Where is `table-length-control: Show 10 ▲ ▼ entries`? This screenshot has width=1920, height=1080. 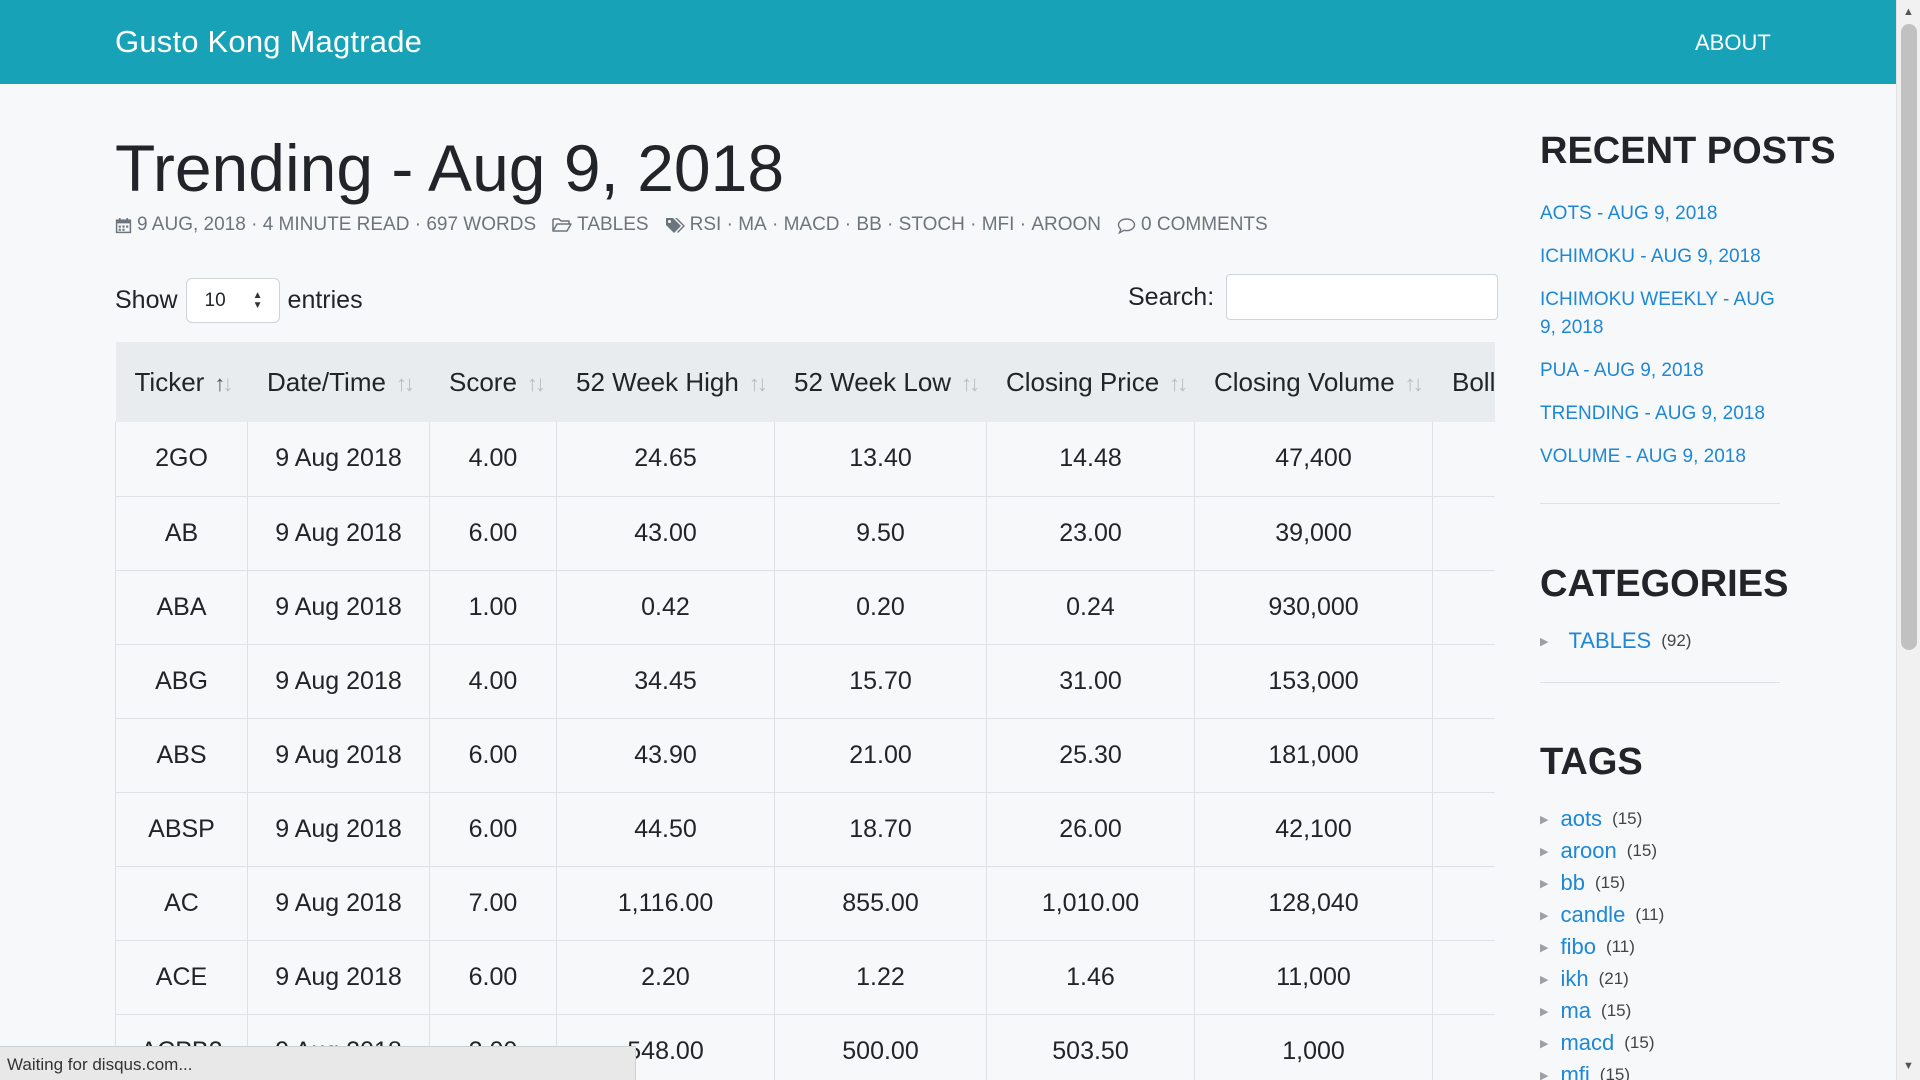 table-length-control: Show 10 ▲ ▼ entries is located at coordinates (239, 300).